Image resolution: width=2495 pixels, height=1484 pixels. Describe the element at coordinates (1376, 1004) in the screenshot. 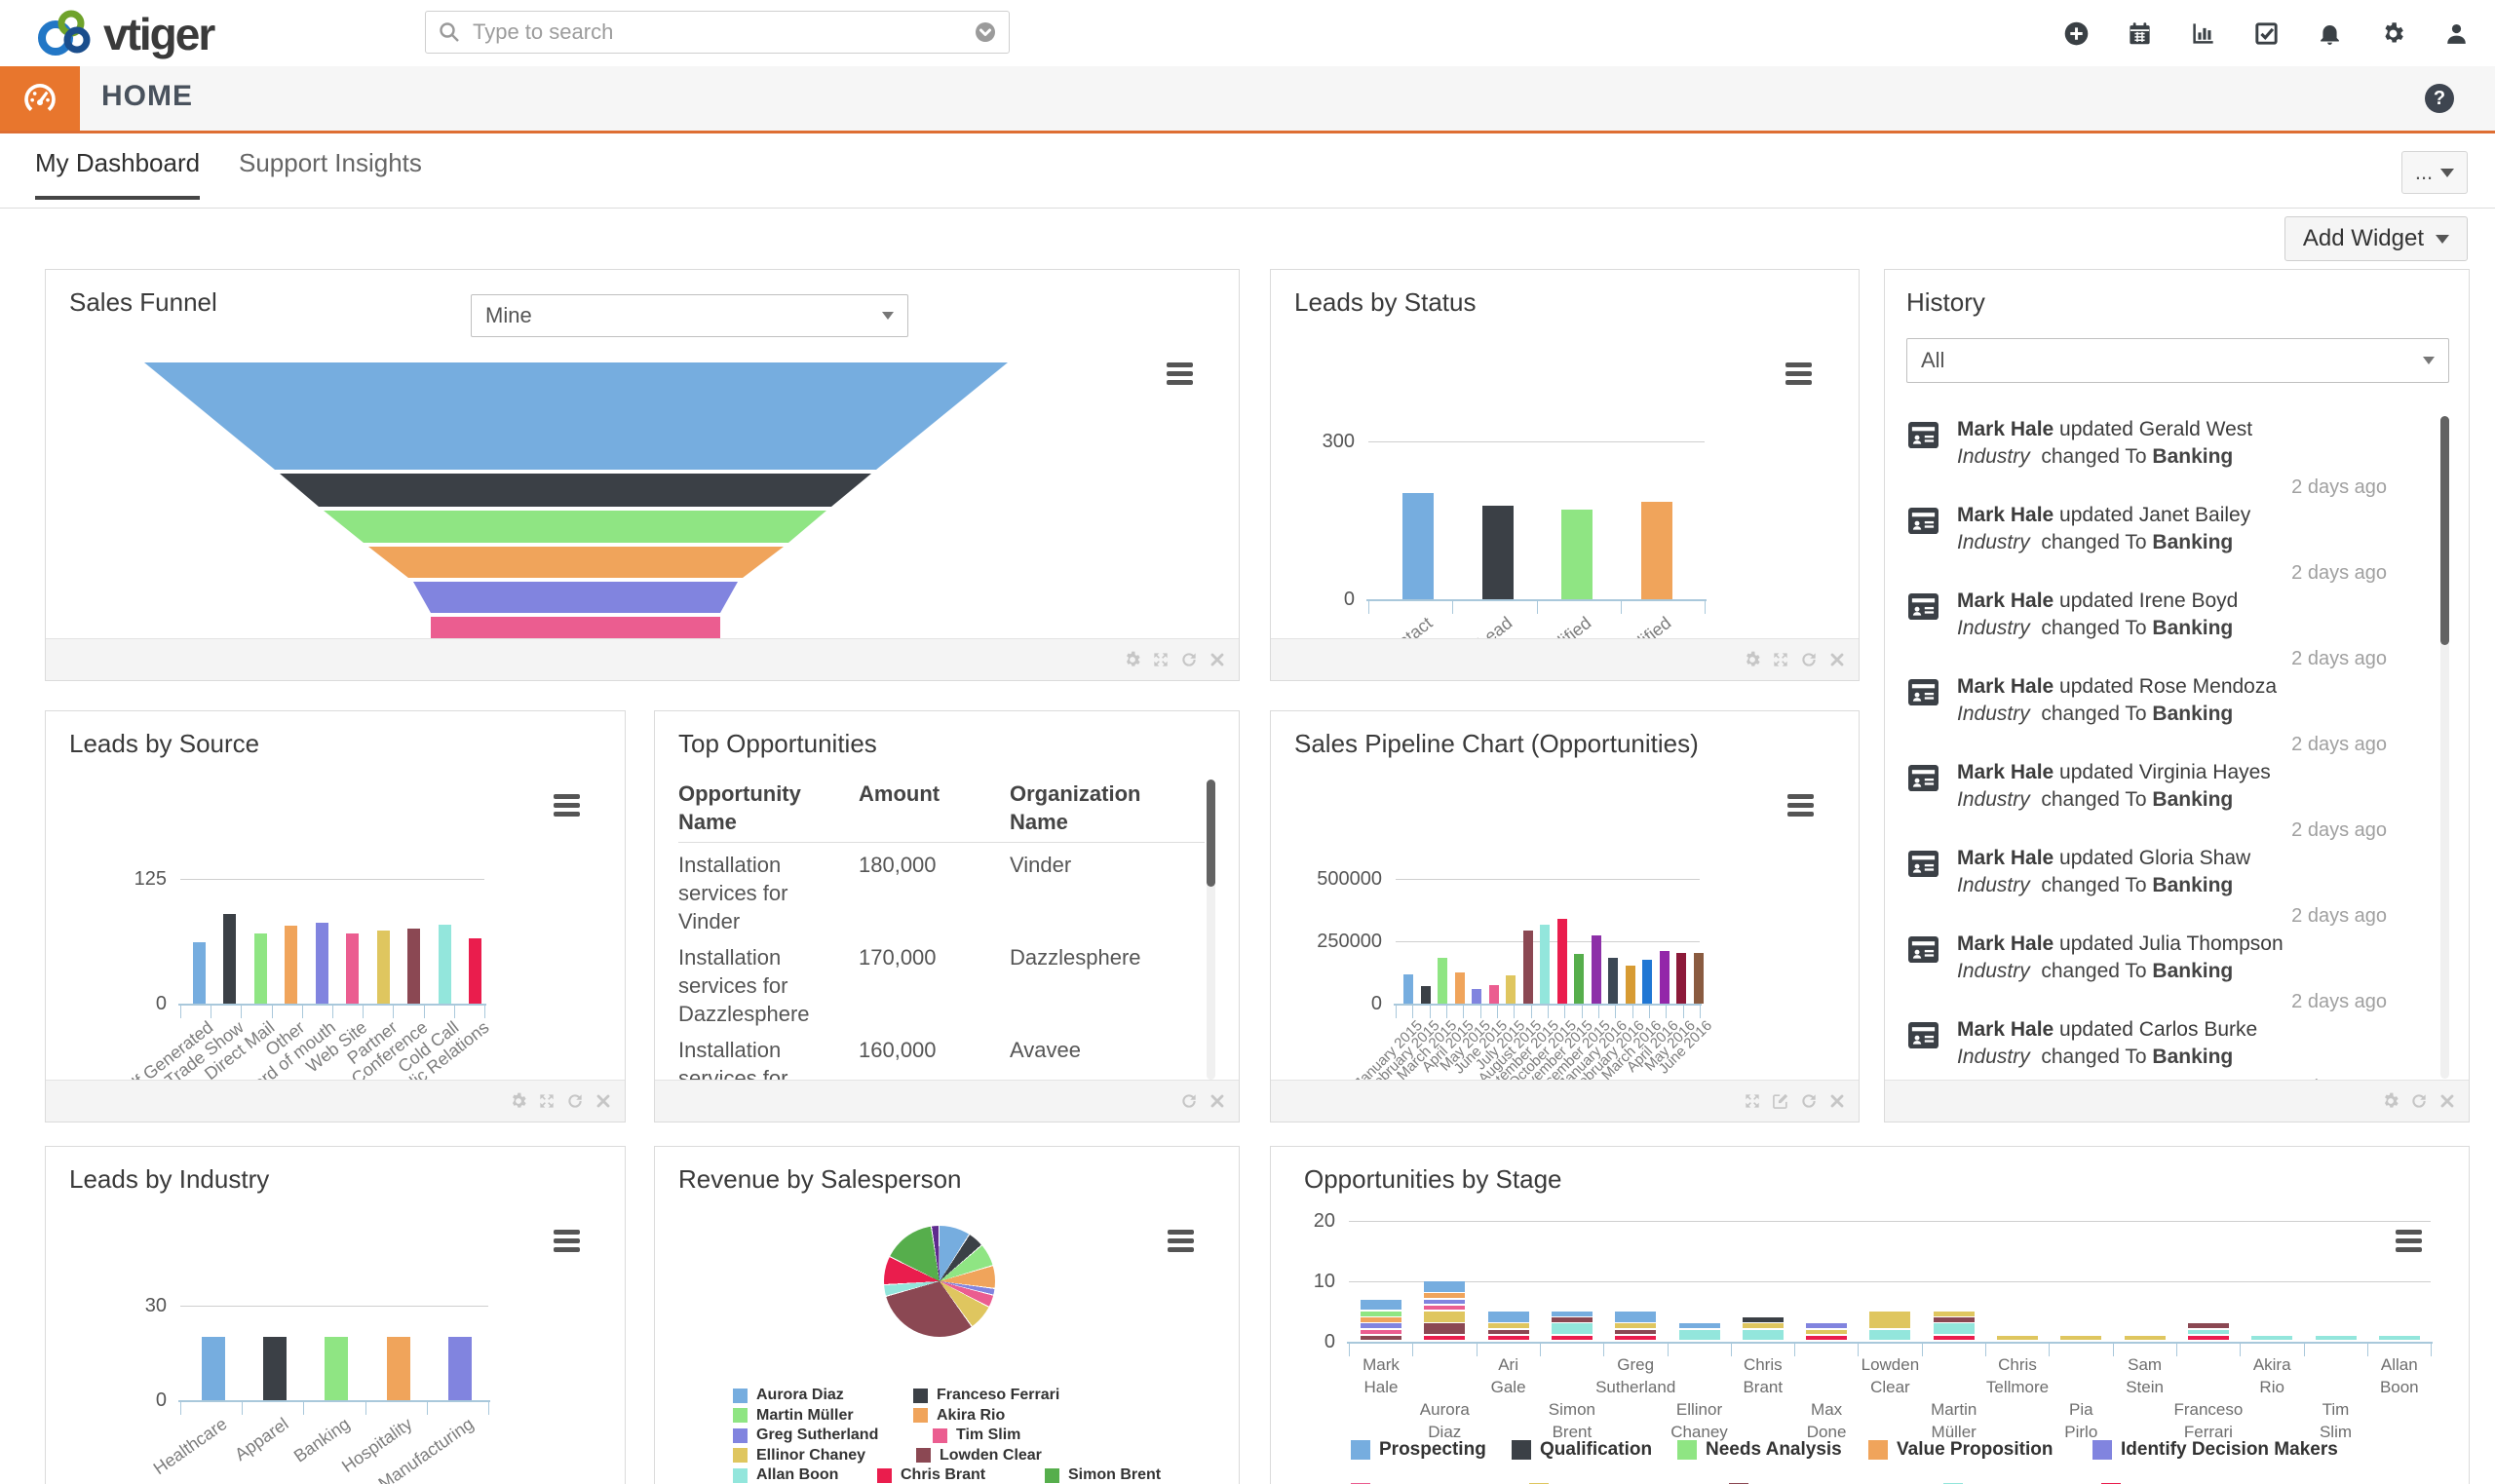

I see `y-axis-label: 0` at that location.